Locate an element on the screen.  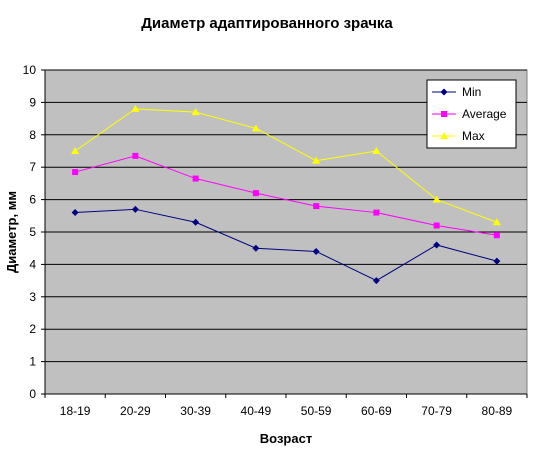
legend-item-min: Min is located at coordinates (456, 92).